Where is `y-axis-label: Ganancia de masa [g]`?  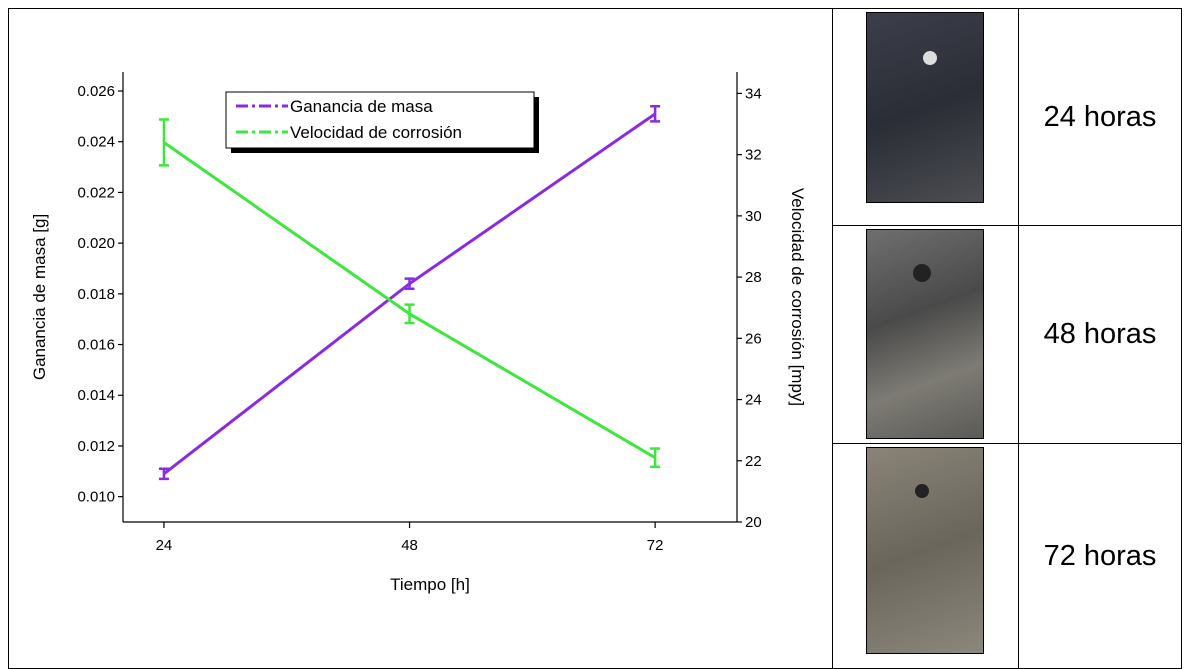
y-axis-label: Ganancia de masa [g] is located at coordinates (39, 297).